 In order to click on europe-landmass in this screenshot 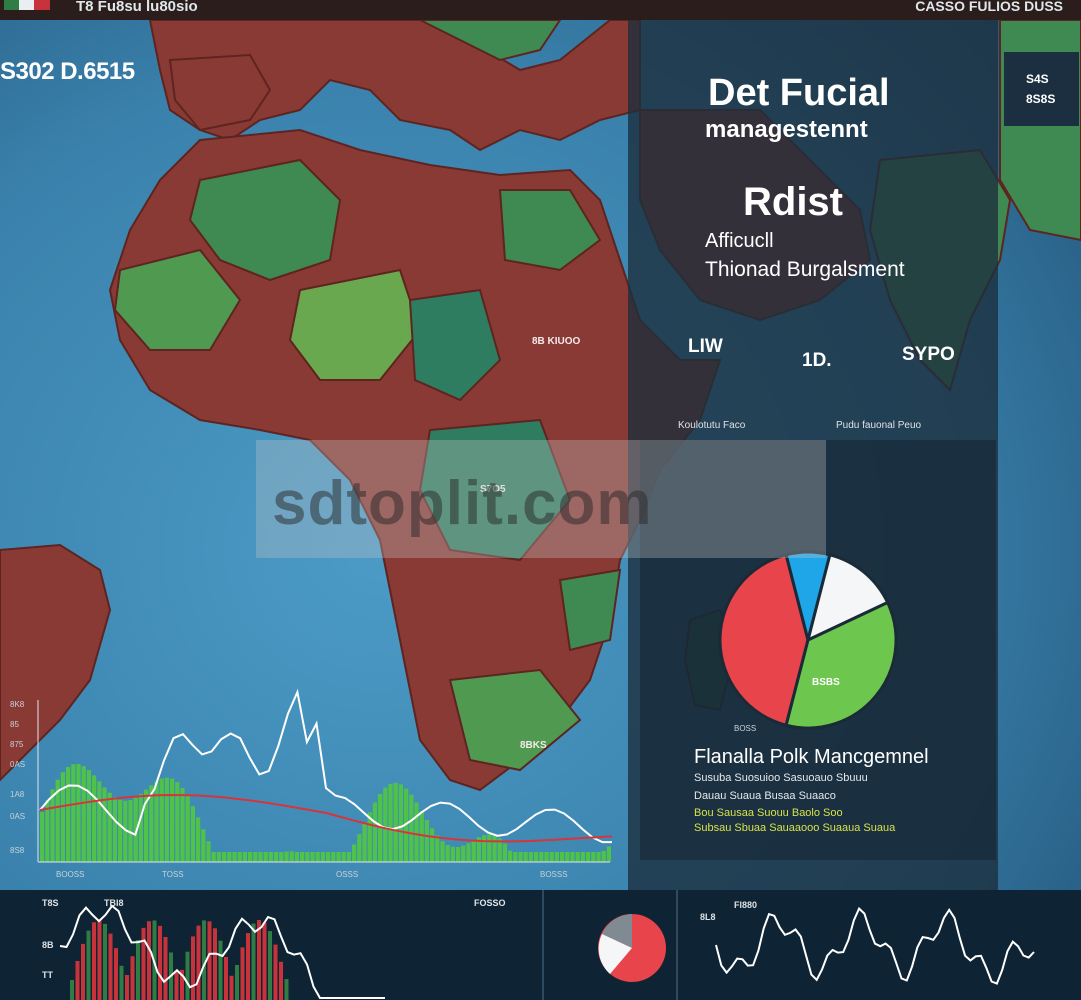, I will do `click(394, 85)`.